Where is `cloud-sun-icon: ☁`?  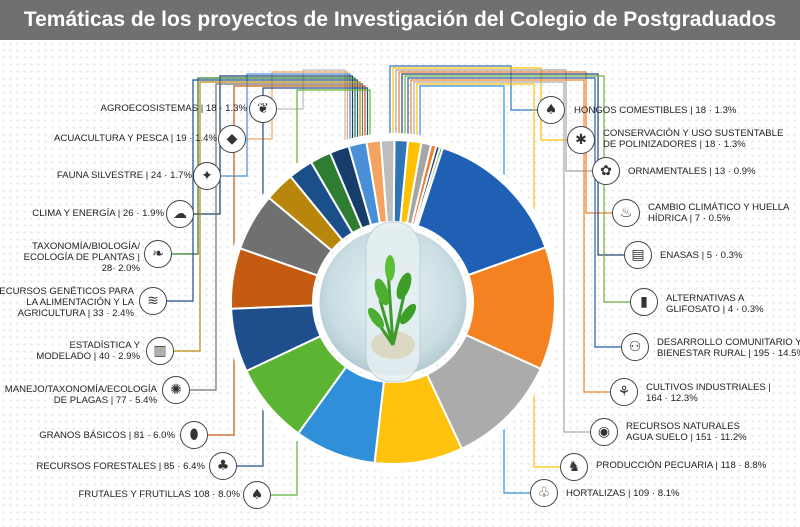
cloud-sun-icon: ☁ is located at coordinates (180, 214).